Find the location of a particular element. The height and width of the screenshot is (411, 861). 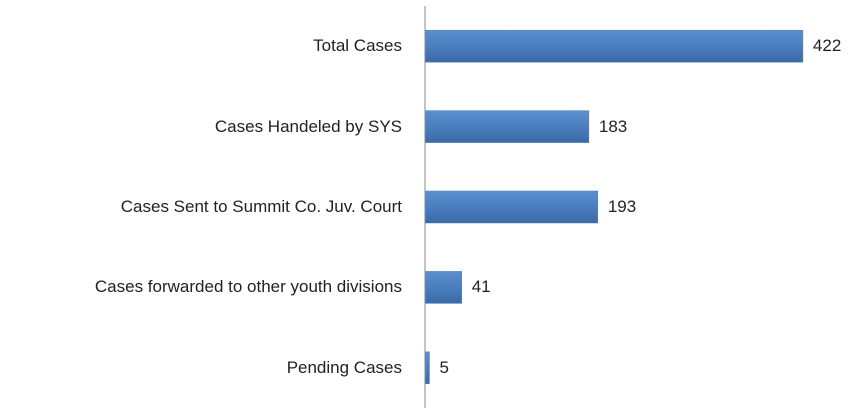

data-label: 41 is located at coordinates (481, 287).